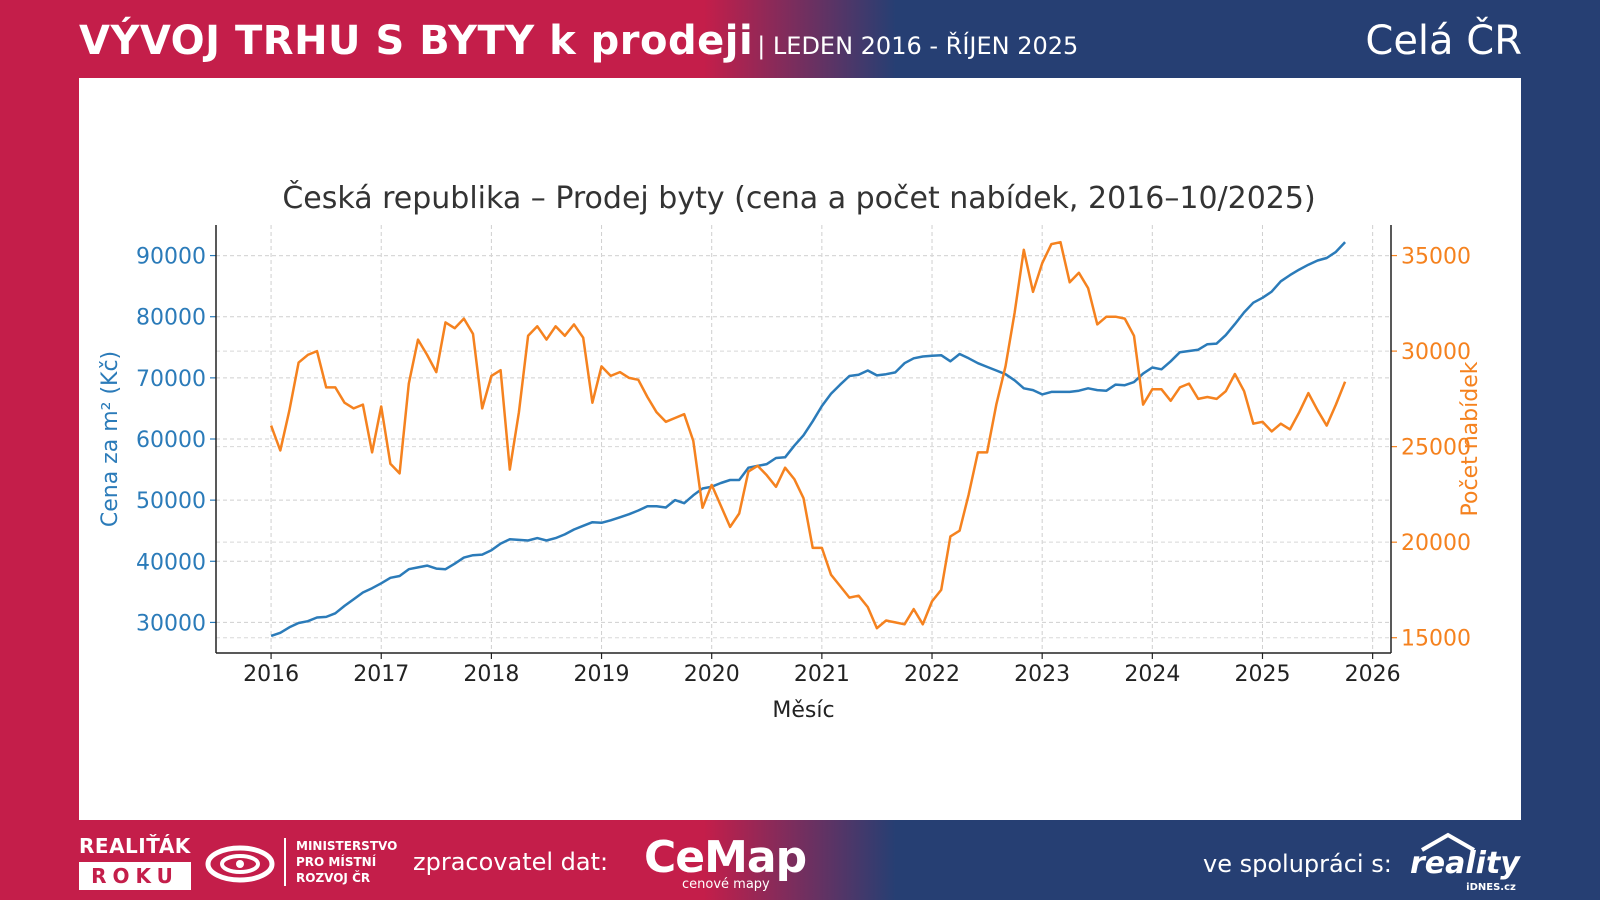  I want to click on y-left-tick-label: 40000, so click(171, 562).